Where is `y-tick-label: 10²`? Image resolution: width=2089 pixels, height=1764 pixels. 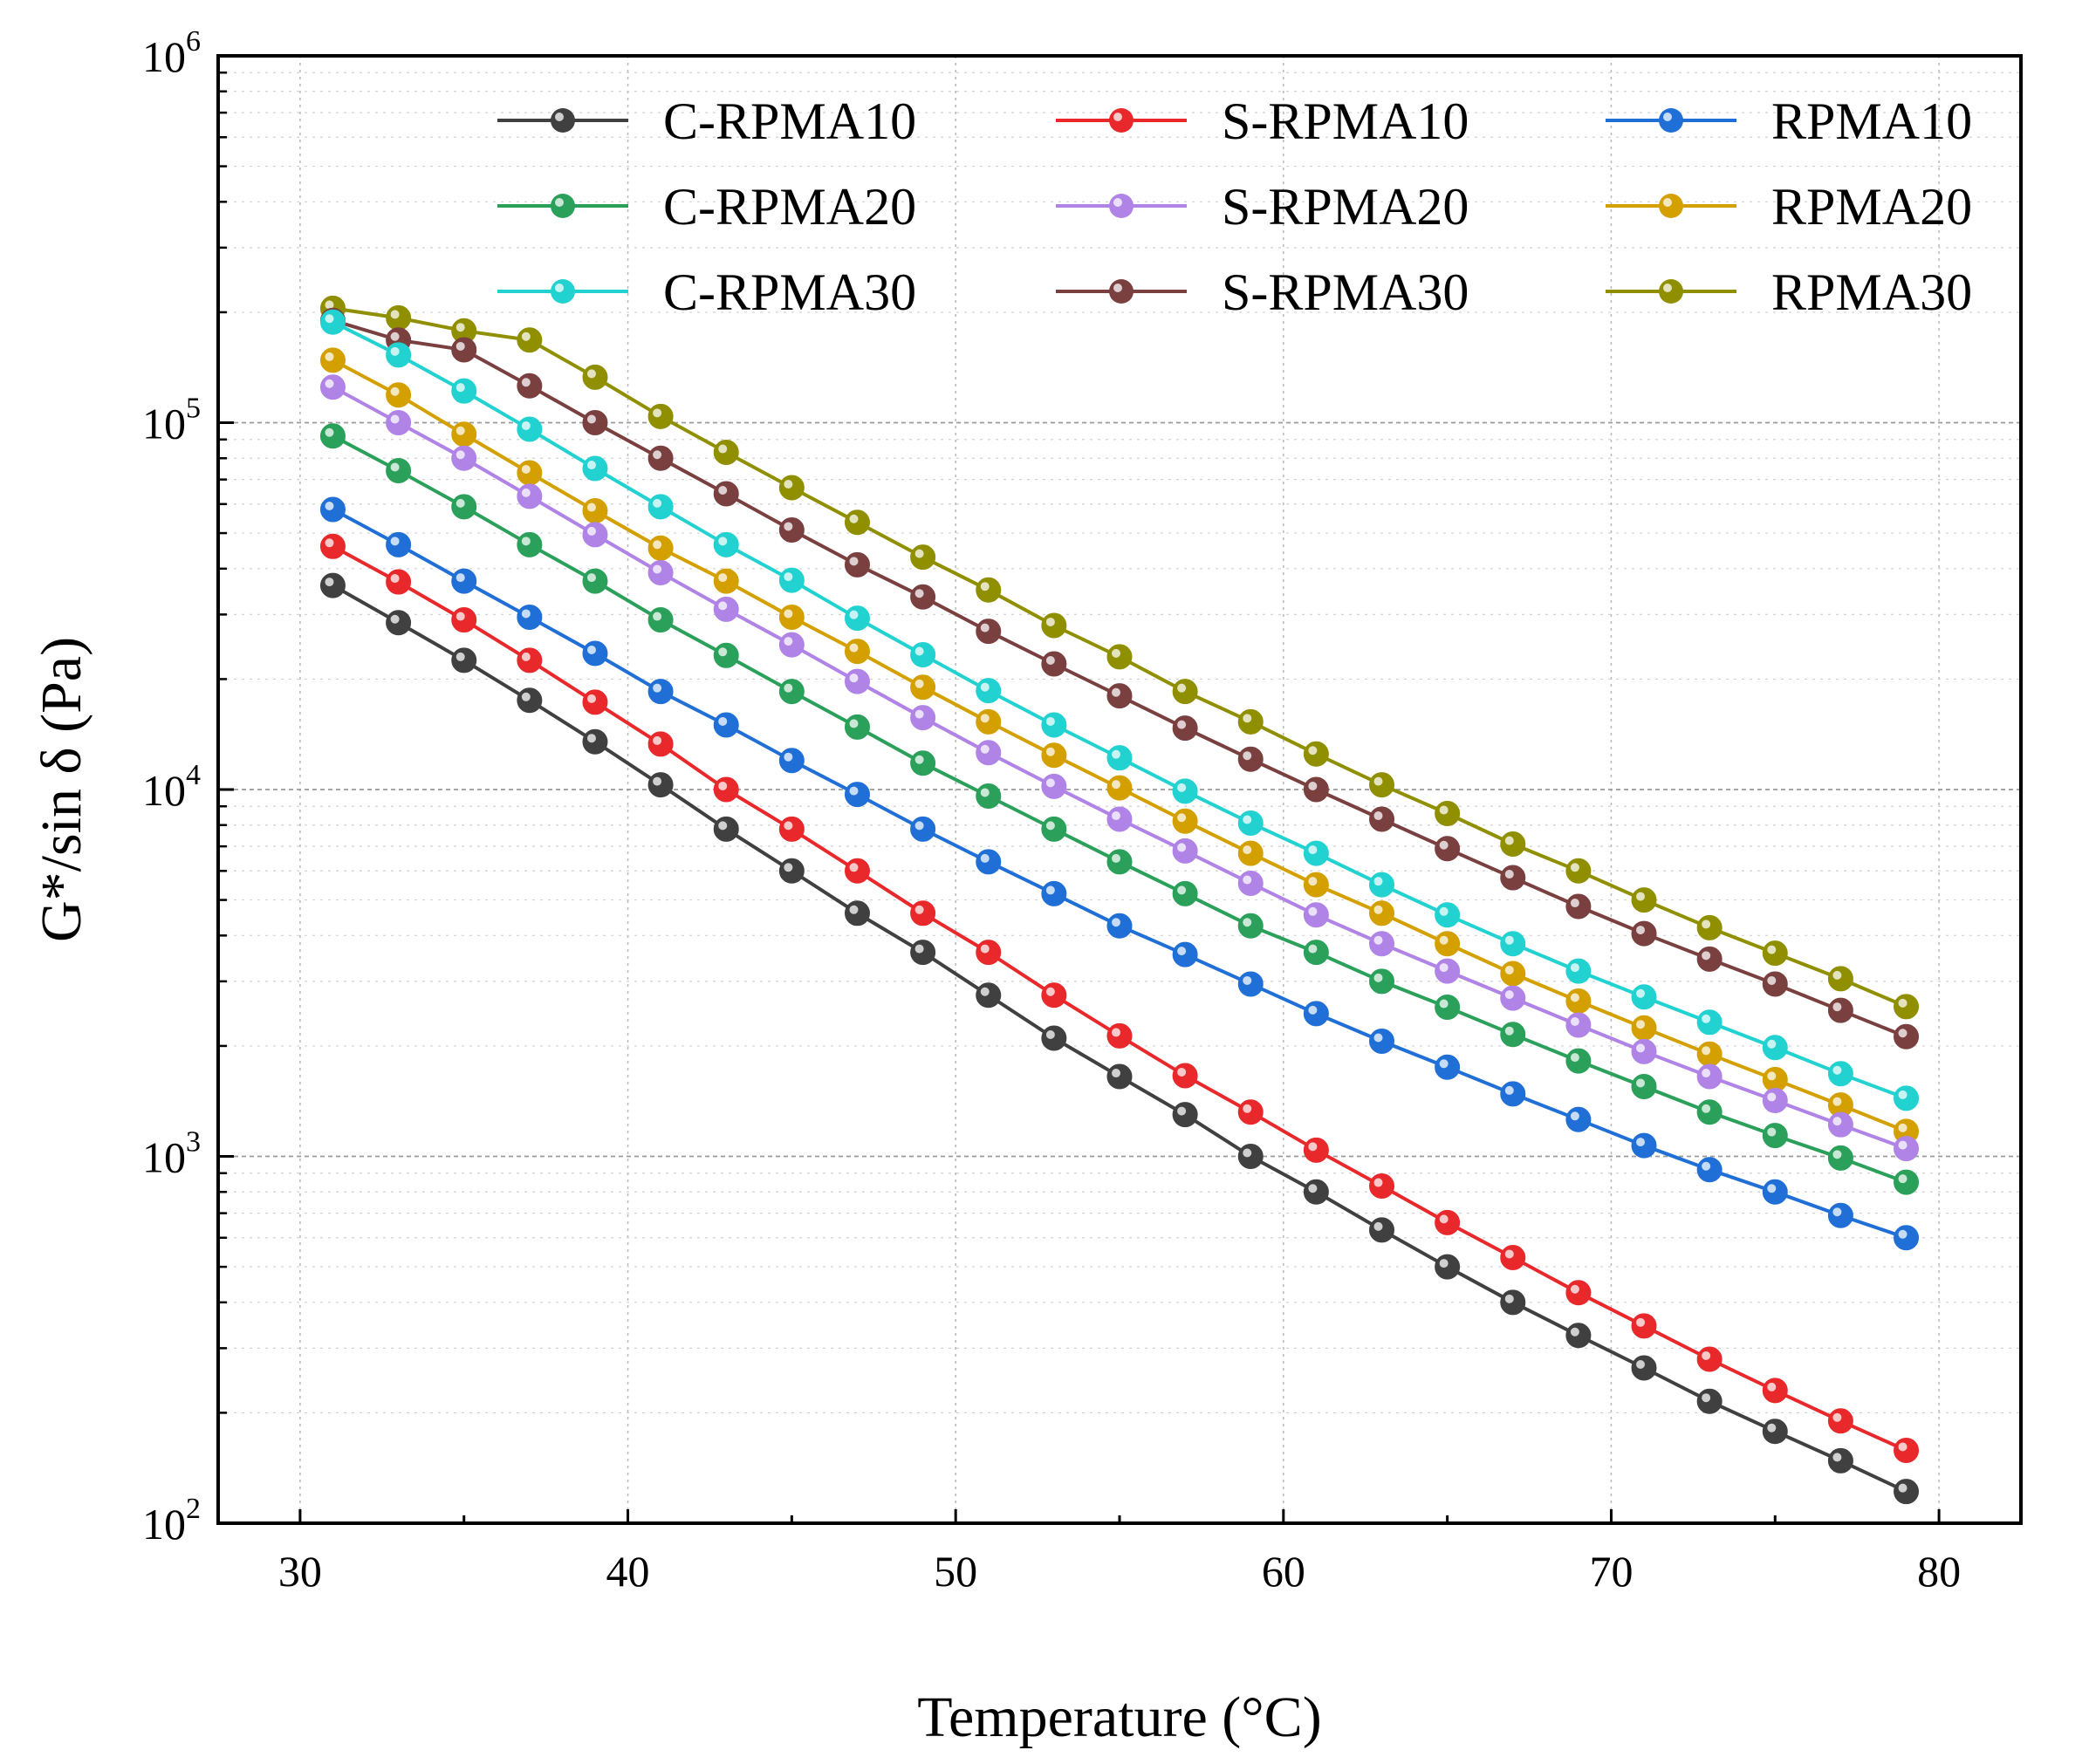
y-tick-label: 10² is located at coordinates (171, 1521).